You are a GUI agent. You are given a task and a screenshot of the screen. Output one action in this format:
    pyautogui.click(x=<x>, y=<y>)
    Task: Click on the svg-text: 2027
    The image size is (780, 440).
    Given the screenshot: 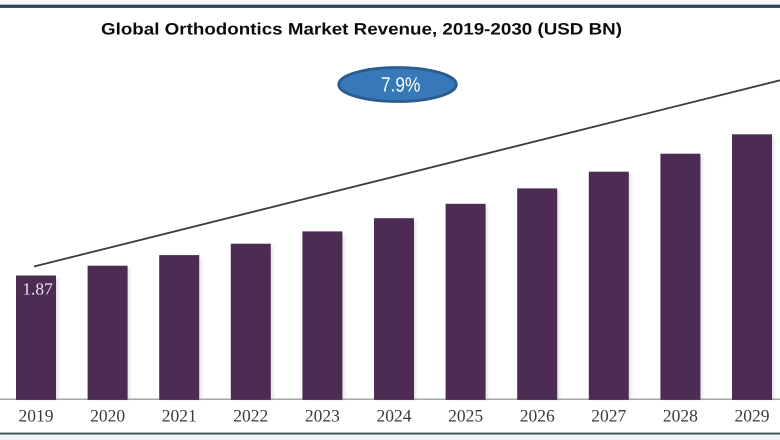 What is the action you would take?
    pyautogui.click(x=608, y=416)
    